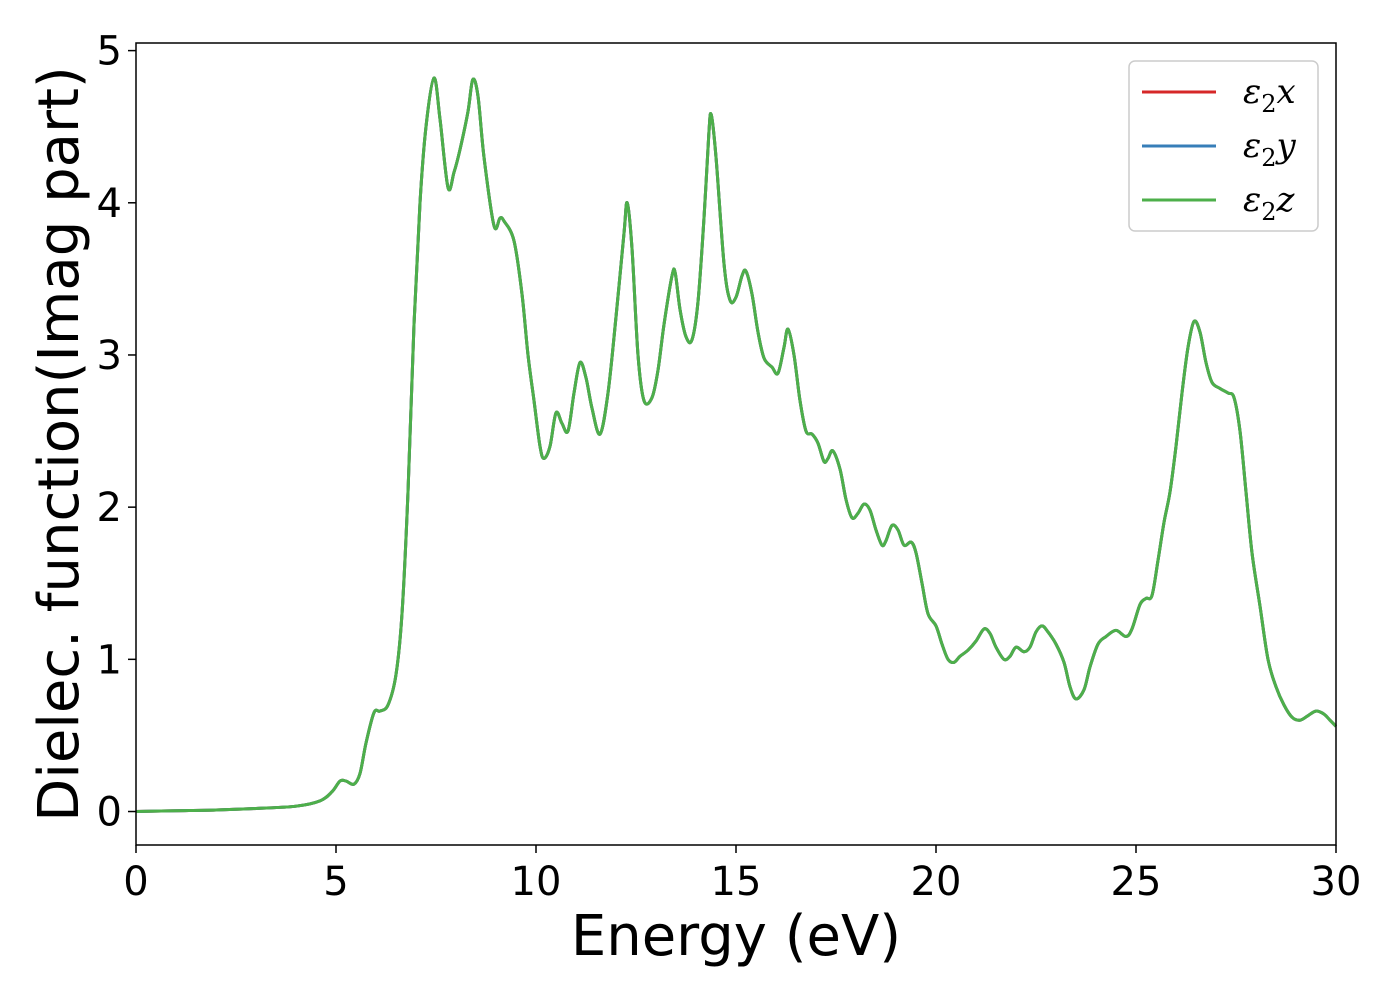 Image resolution: width=1400 pixels, height=1000 pixels. Describe the element at coordinates (109, 508) in the screenshot. I see `y-tick-label: 2` at that location.